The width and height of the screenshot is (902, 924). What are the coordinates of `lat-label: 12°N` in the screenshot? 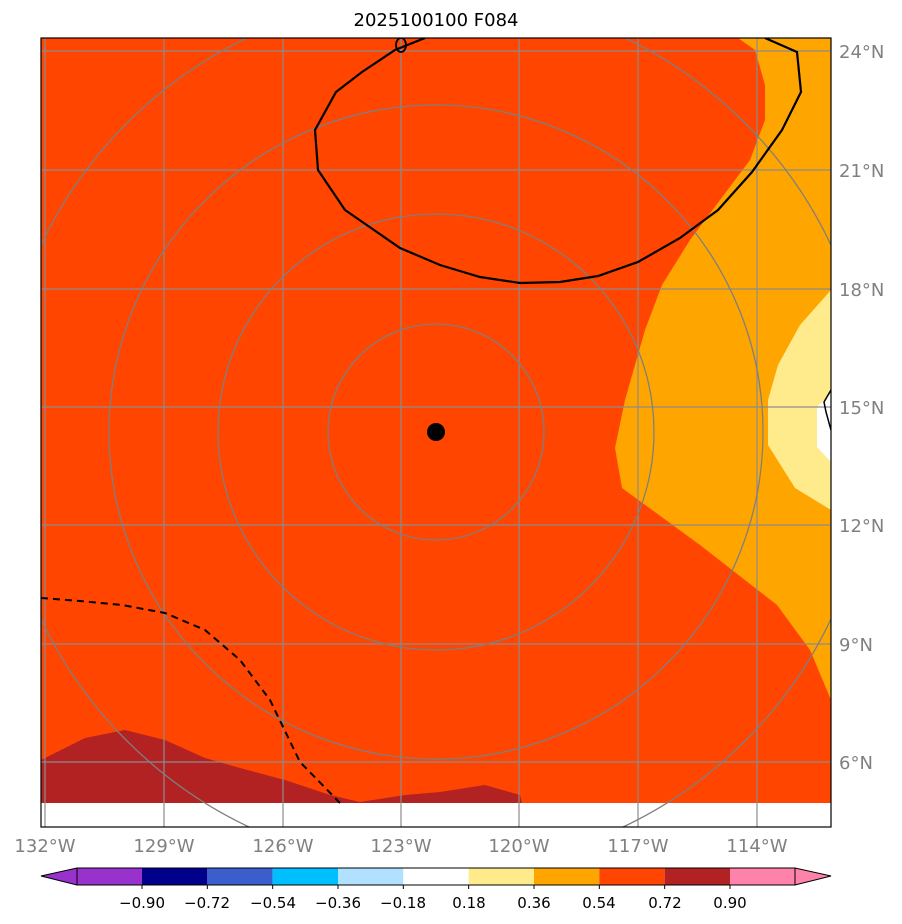 It's located at (861, 526).